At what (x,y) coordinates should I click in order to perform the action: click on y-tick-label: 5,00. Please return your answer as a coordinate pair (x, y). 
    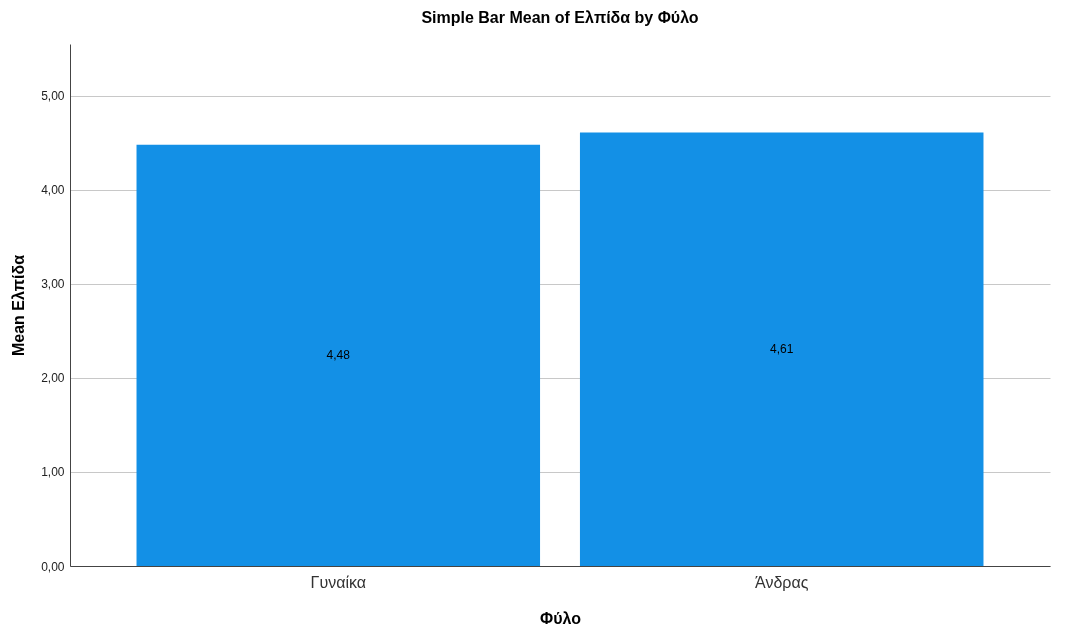
    Looking at the image, I should click on (53, 96).